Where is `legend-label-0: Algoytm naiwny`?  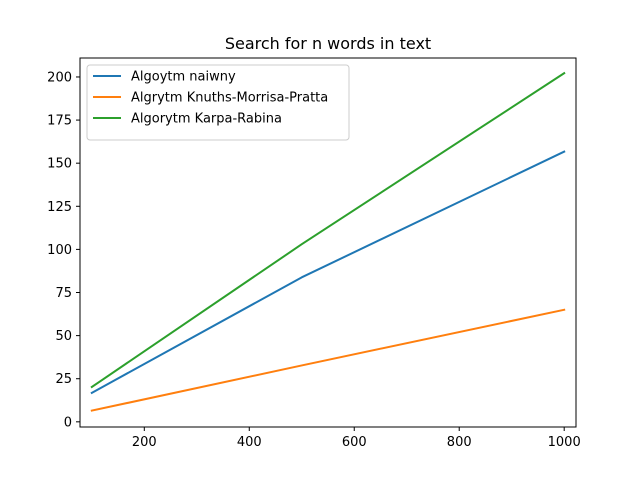
legend-label-0: Algoytm naiwny is located at coordinates (183, 77).